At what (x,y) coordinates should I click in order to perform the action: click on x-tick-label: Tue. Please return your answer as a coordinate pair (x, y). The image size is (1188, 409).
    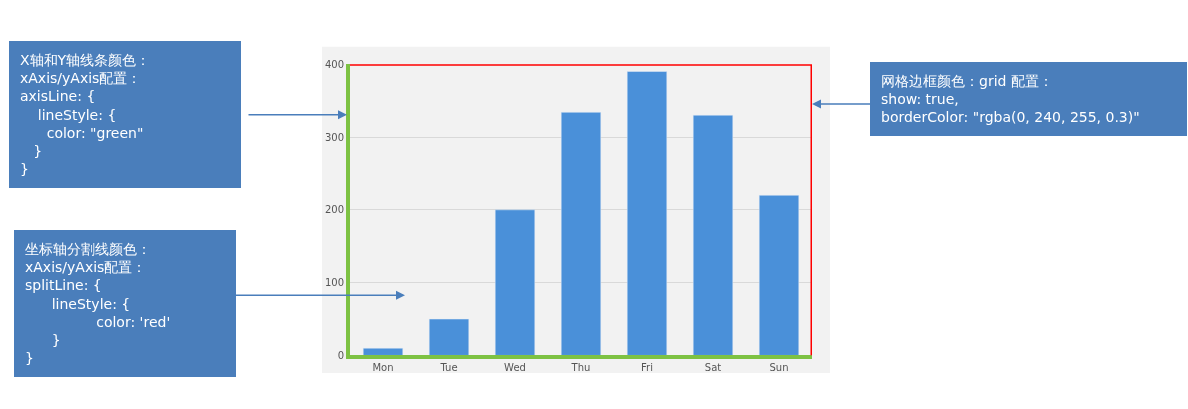
    Looking at the image, I should click on (448, 368).